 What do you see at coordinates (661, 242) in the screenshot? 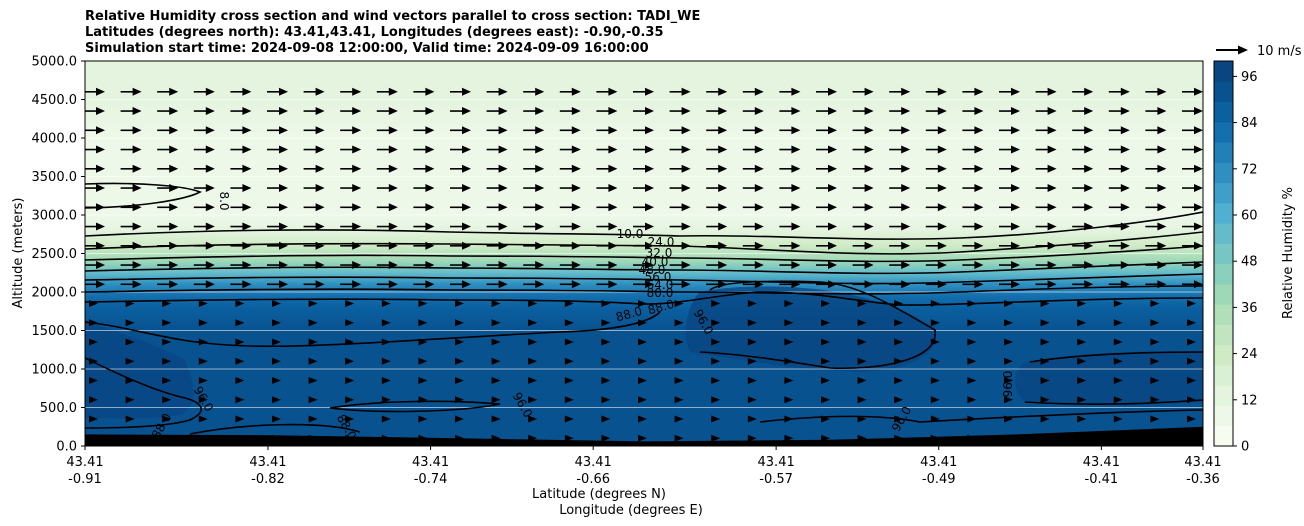
I see `contour-label: 24.0` at bounding box center [661, 242].